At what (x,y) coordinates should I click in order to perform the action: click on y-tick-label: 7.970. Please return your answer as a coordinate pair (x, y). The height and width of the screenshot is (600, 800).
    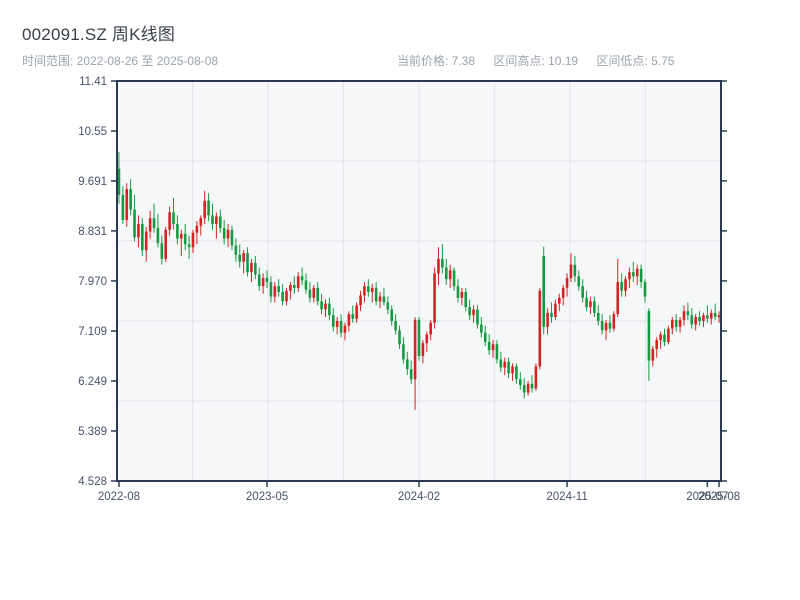
    Looking at the image, I should click on (92, 282).